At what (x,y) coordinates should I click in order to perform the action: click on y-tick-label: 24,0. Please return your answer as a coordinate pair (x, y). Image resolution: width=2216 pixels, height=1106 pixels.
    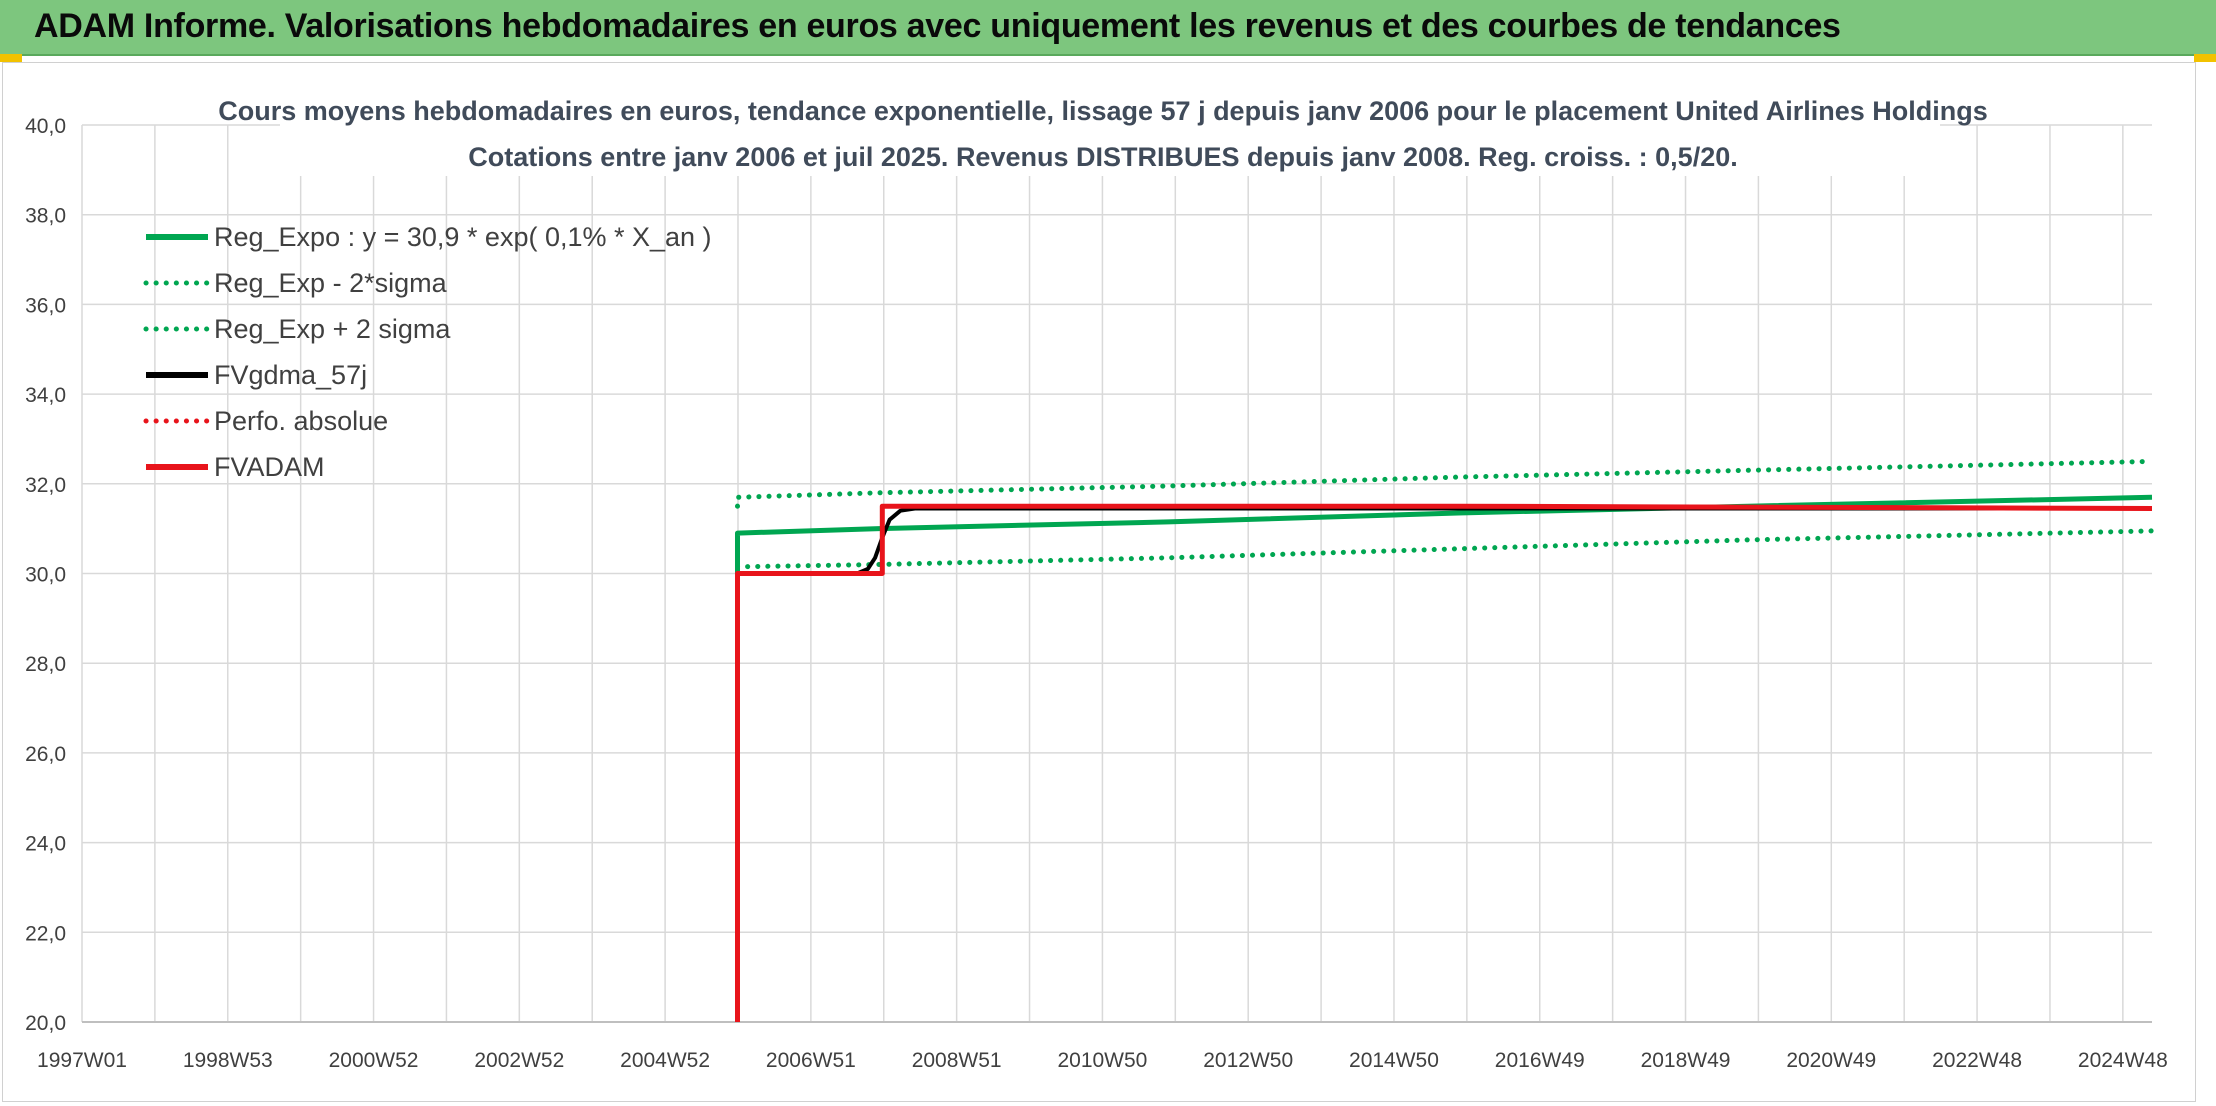
    Looking at the image, I should click on (45, 844).